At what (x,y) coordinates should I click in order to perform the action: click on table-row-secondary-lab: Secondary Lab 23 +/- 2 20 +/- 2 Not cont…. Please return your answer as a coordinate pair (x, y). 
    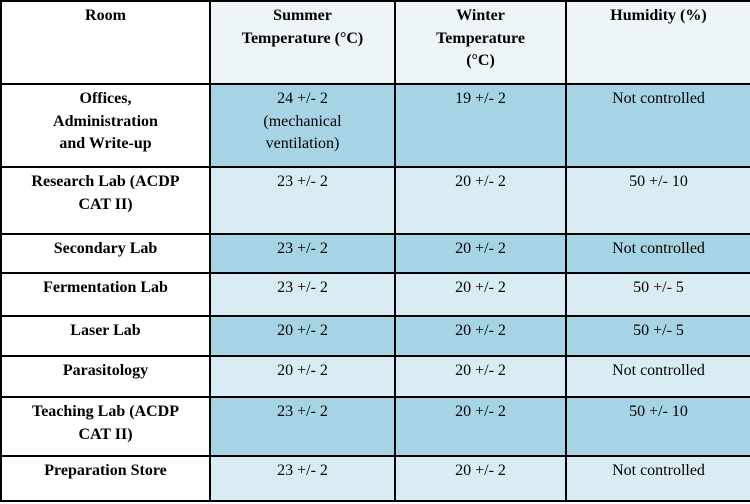
    Looking at the image, I should click on (375, 253).